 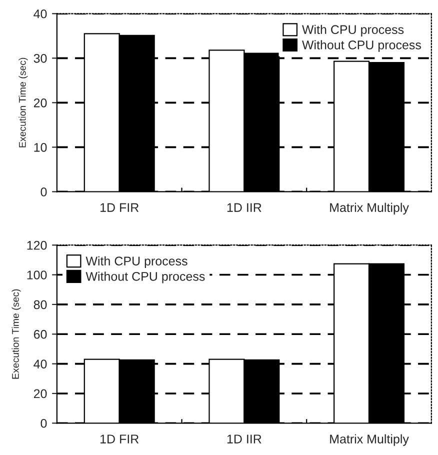 What do you see at coordinates (40, 58) in the screenshot?
I see `y-tick-label: 30` at bounding box center [40, 58].